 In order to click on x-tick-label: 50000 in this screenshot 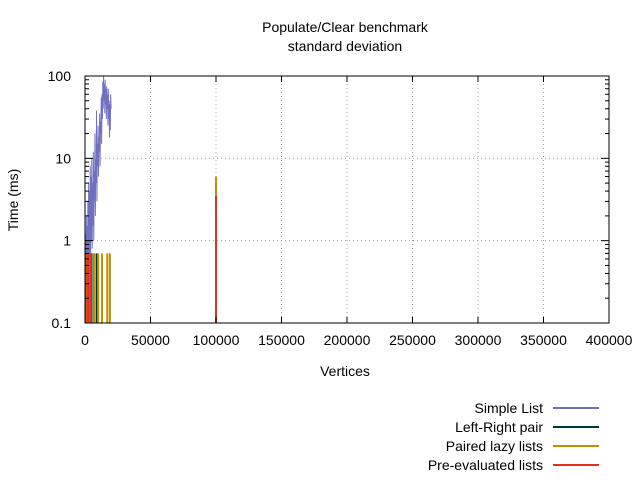, I will do `click(150, 340)`.